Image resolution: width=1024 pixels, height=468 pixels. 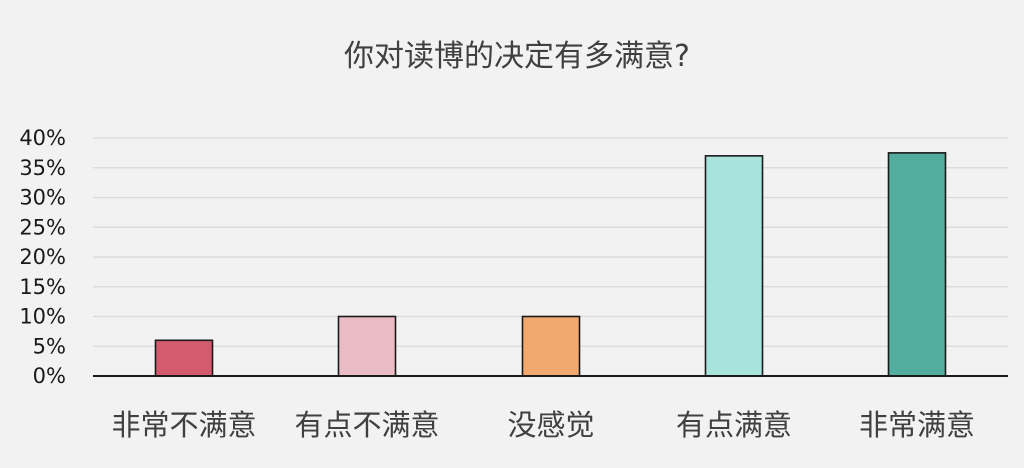 I want to click on chart-title: 你对读博的决定有多满意?, so click(x=517, y=56).